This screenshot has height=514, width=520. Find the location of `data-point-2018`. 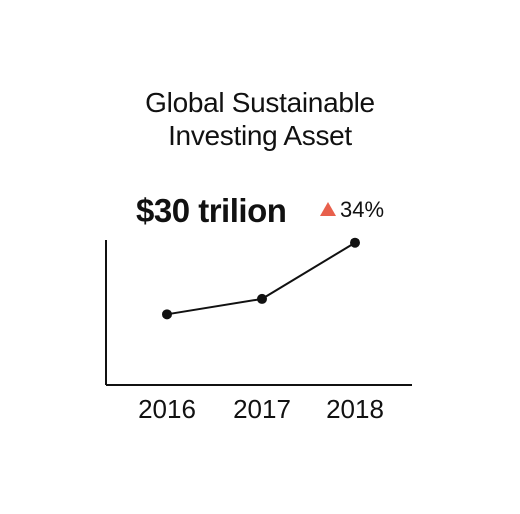

data-point-2018 is located at coordinates (355, 242).